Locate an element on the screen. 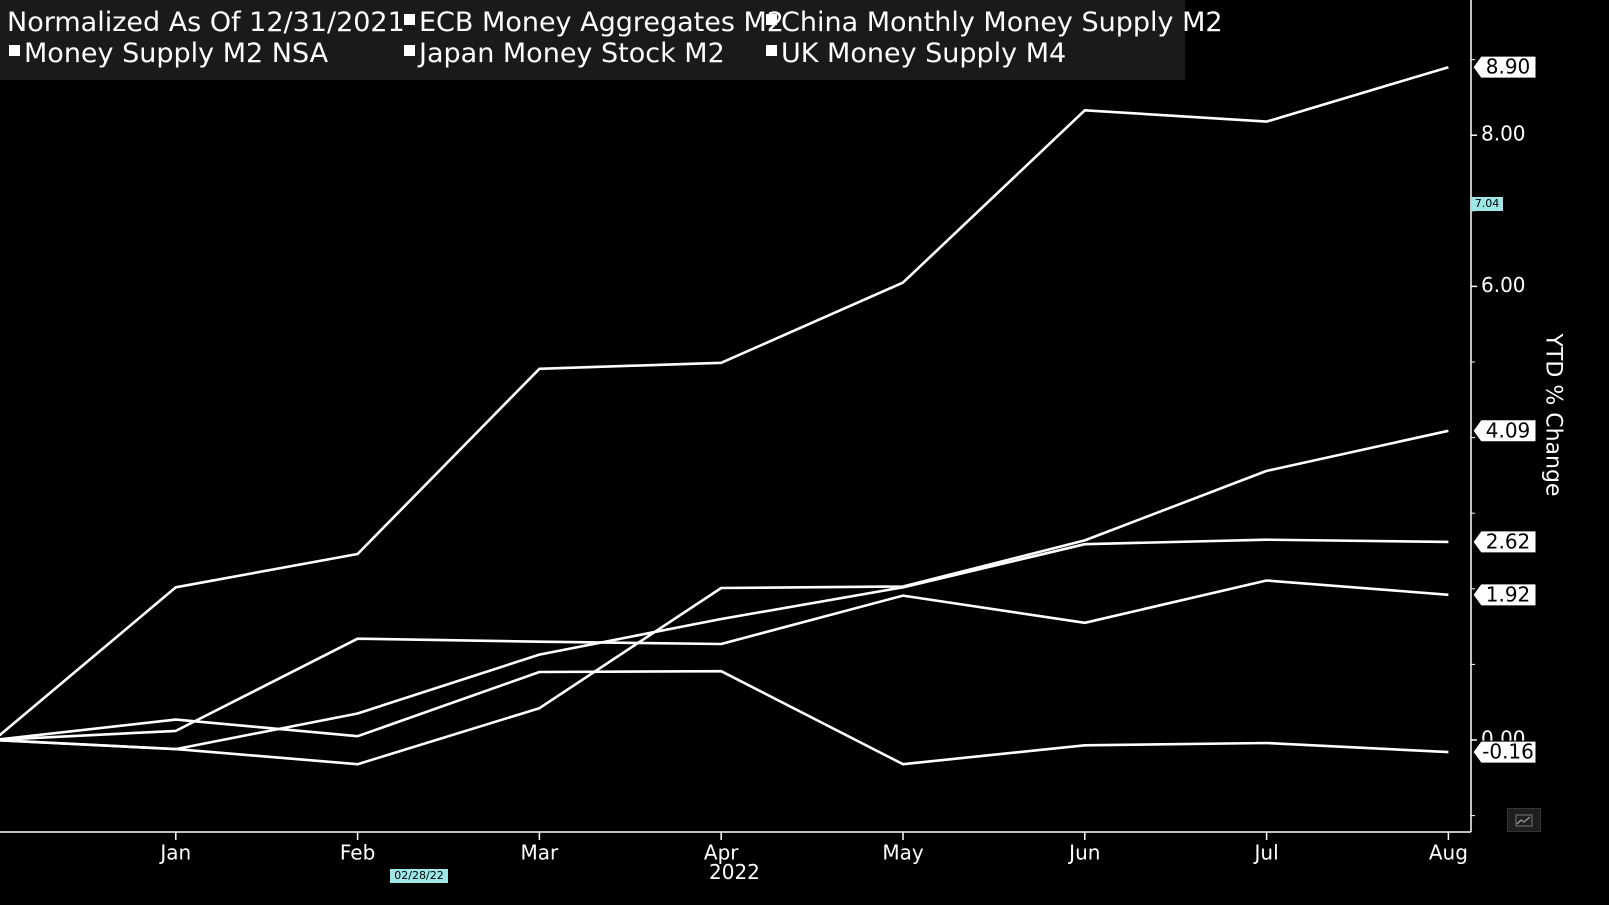 The image size is (1609, 905). x-tick-label: Jul is located at coordinates (1266, 853).